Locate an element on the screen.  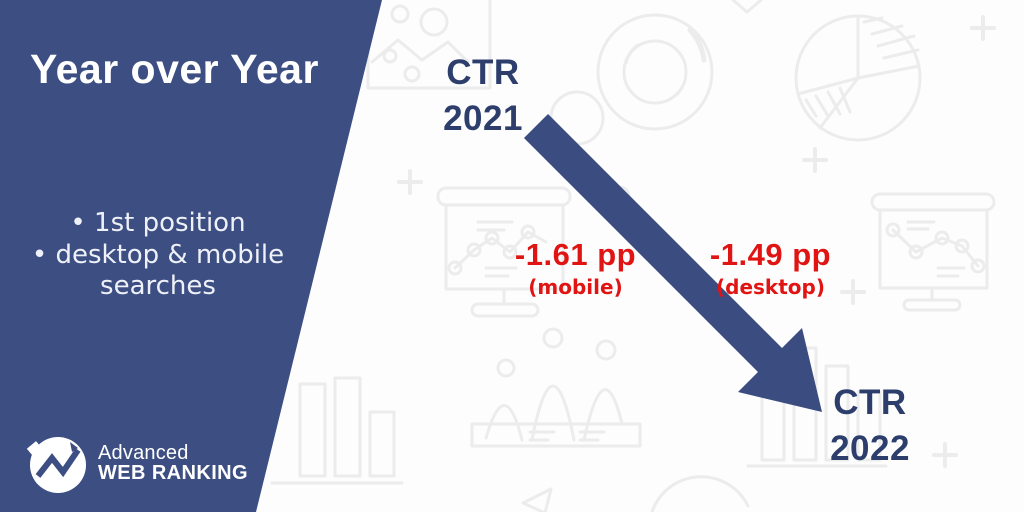
desktop-delta: -1.49 pp (desktop) is located at coordinates (770, 268).